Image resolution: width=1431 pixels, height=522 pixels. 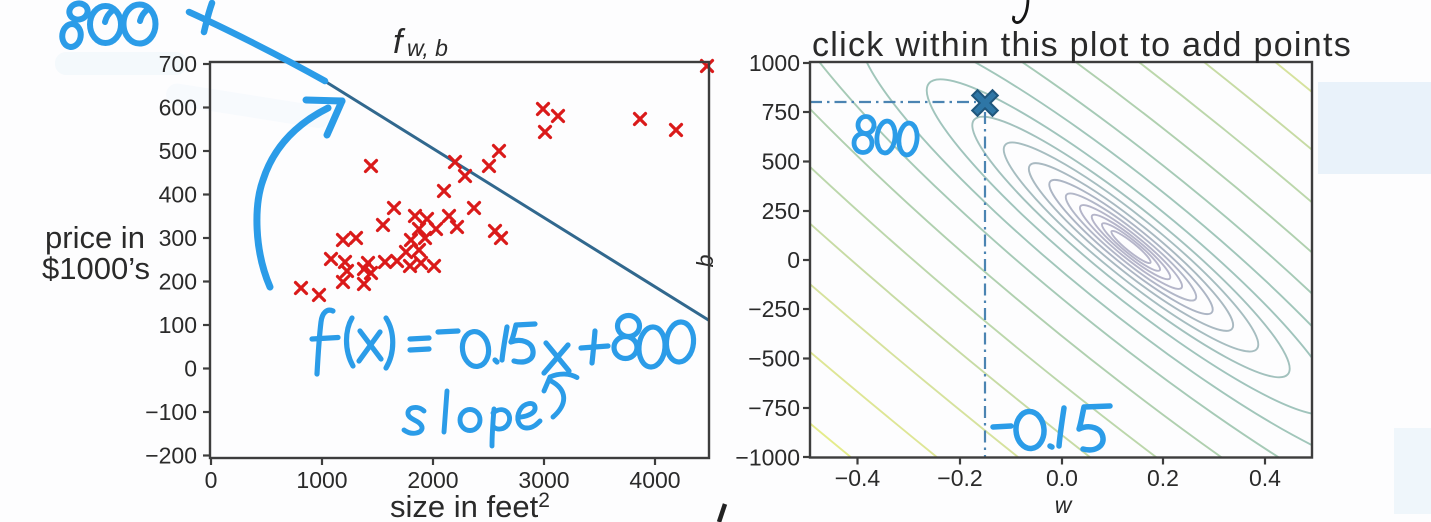 I want to click on svg-text: 300, so click(x=178, y=238).